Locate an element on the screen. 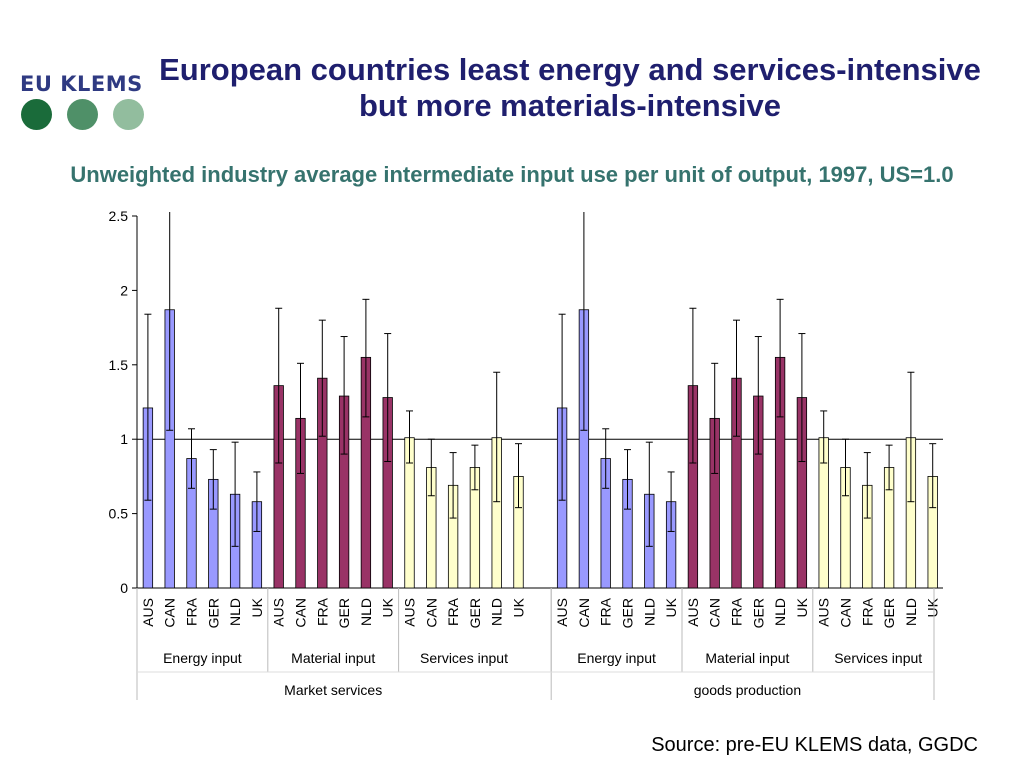 Image resolution: width=1024 pixels, height=768 pixels. logo-dot-dark is located at coordinates (36, 114).